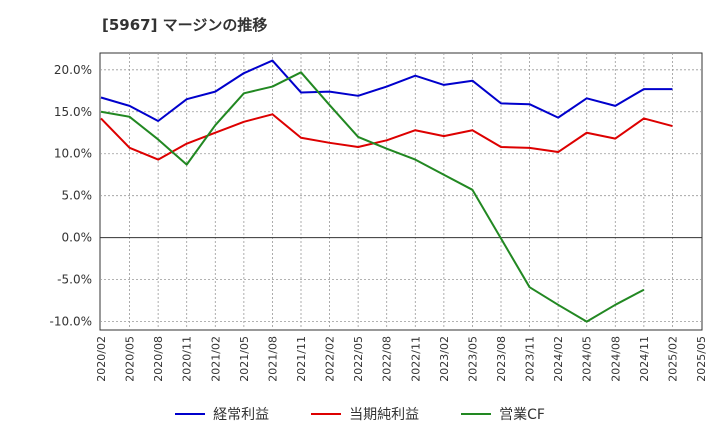 Image resolution: width=720 pixels, height=440 pixels. Describe the element at coordinates (387, 359) in the screenshot. I see `x-tick-label: 2022/08` at that location.